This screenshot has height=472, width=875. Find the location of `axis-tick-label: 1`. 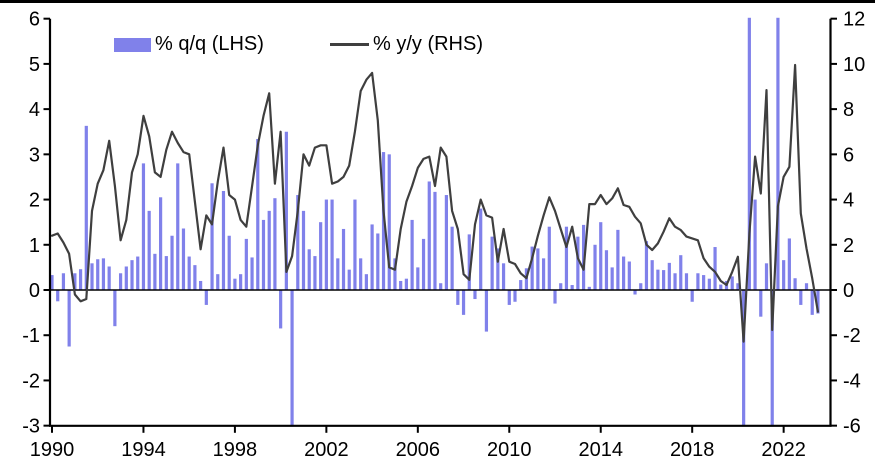

axis-tick-label: 1 is located at coordinates (34, 246).